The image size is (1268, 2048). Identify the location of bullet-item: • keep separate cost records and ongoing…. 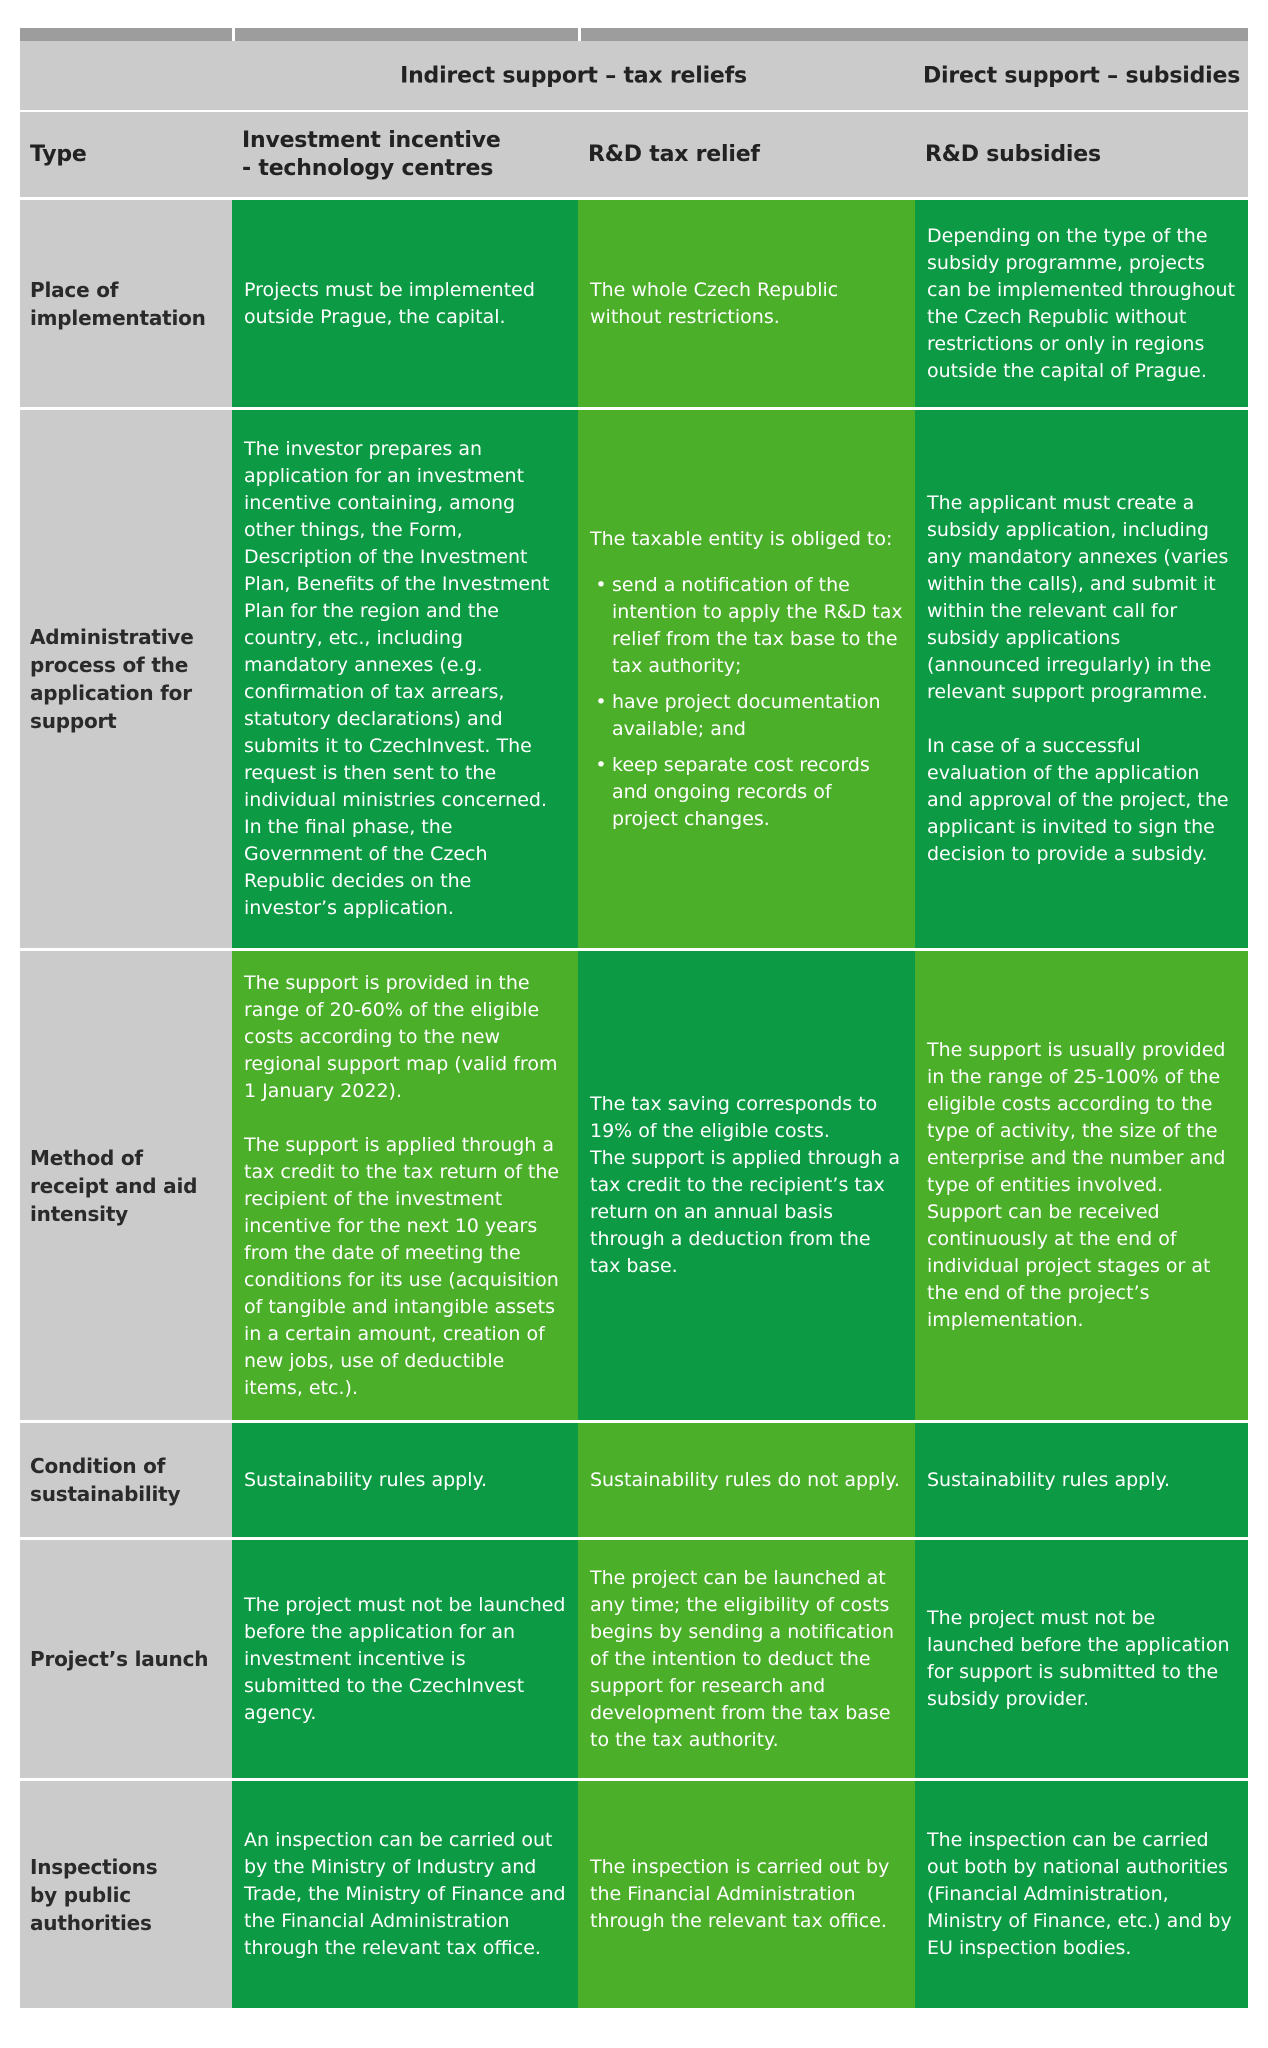
(746, 792).